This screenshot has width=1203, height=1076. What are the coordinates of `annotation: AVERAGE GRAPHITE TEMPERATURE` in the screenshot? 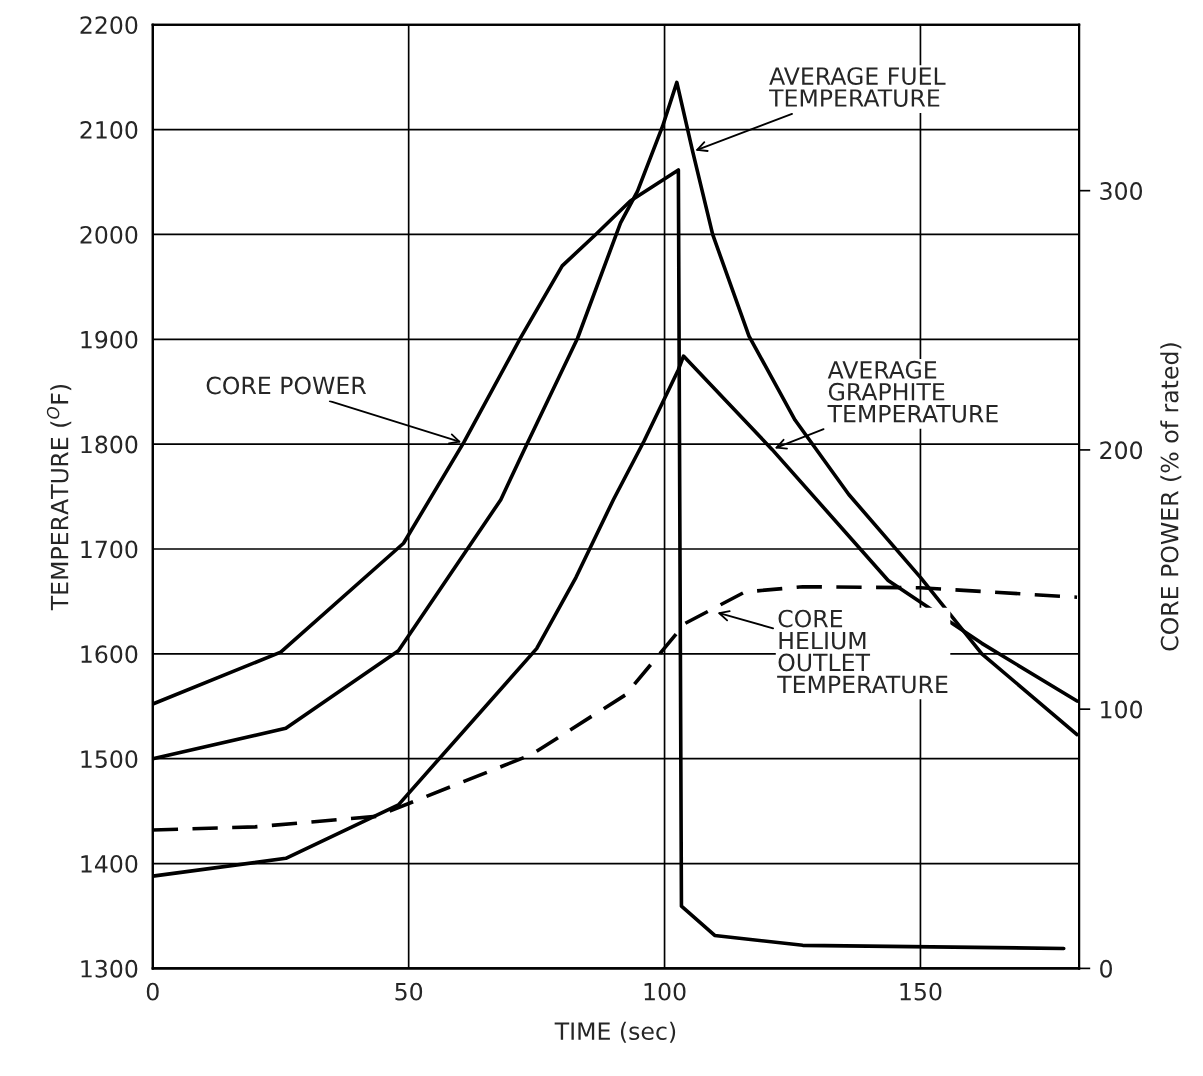 It's located at (912, 391).